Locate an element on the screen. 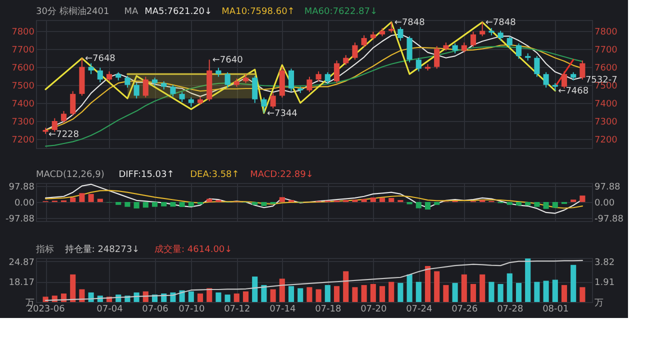  text: 持仓量: 248273↓ is located at coordinates (102, 249).